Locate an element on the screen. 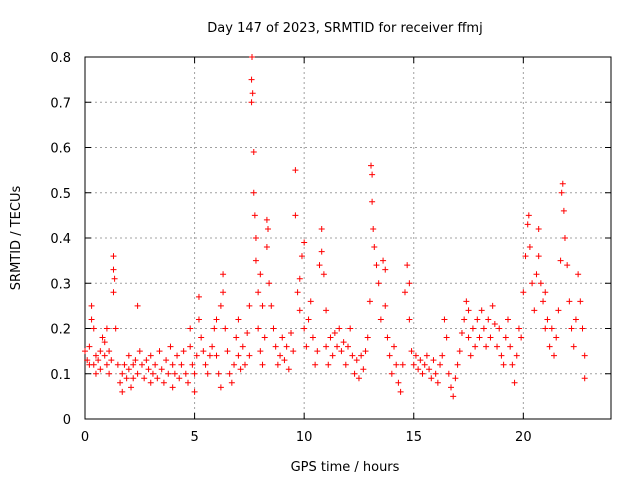  x-tick-label: 10 is located at coordinates (304, 437).